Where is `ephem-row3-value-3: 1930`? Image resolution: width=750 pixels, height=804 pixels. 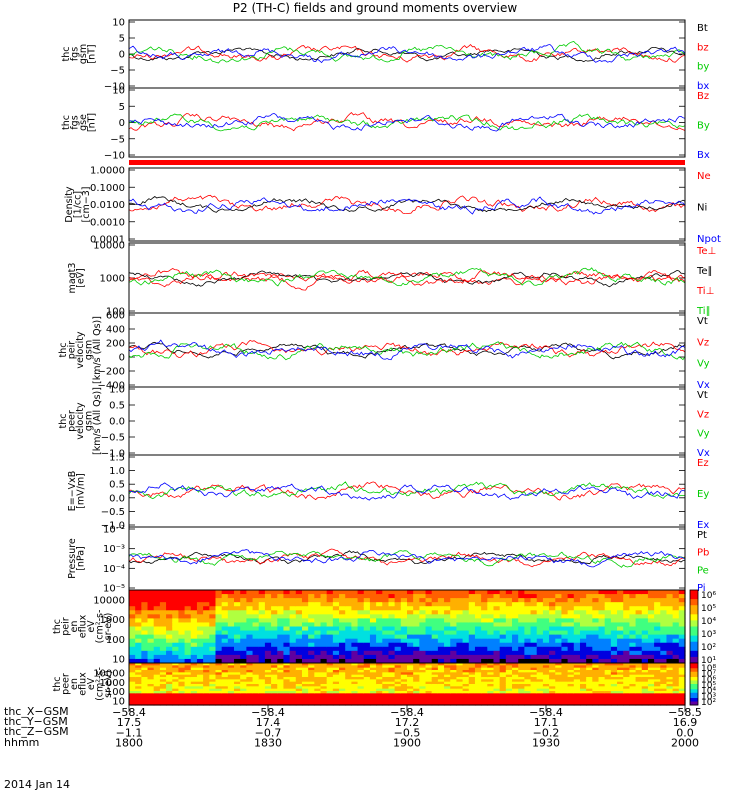
ephem-row3-value-3: 1930 is located at coordinates (546, 743).